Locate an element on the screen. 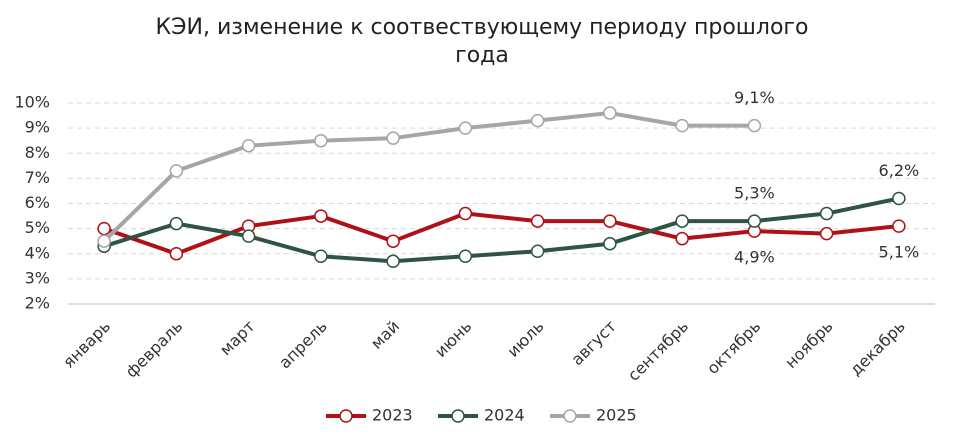  y-tick-label: 8% is located at coordinates (37, 152).